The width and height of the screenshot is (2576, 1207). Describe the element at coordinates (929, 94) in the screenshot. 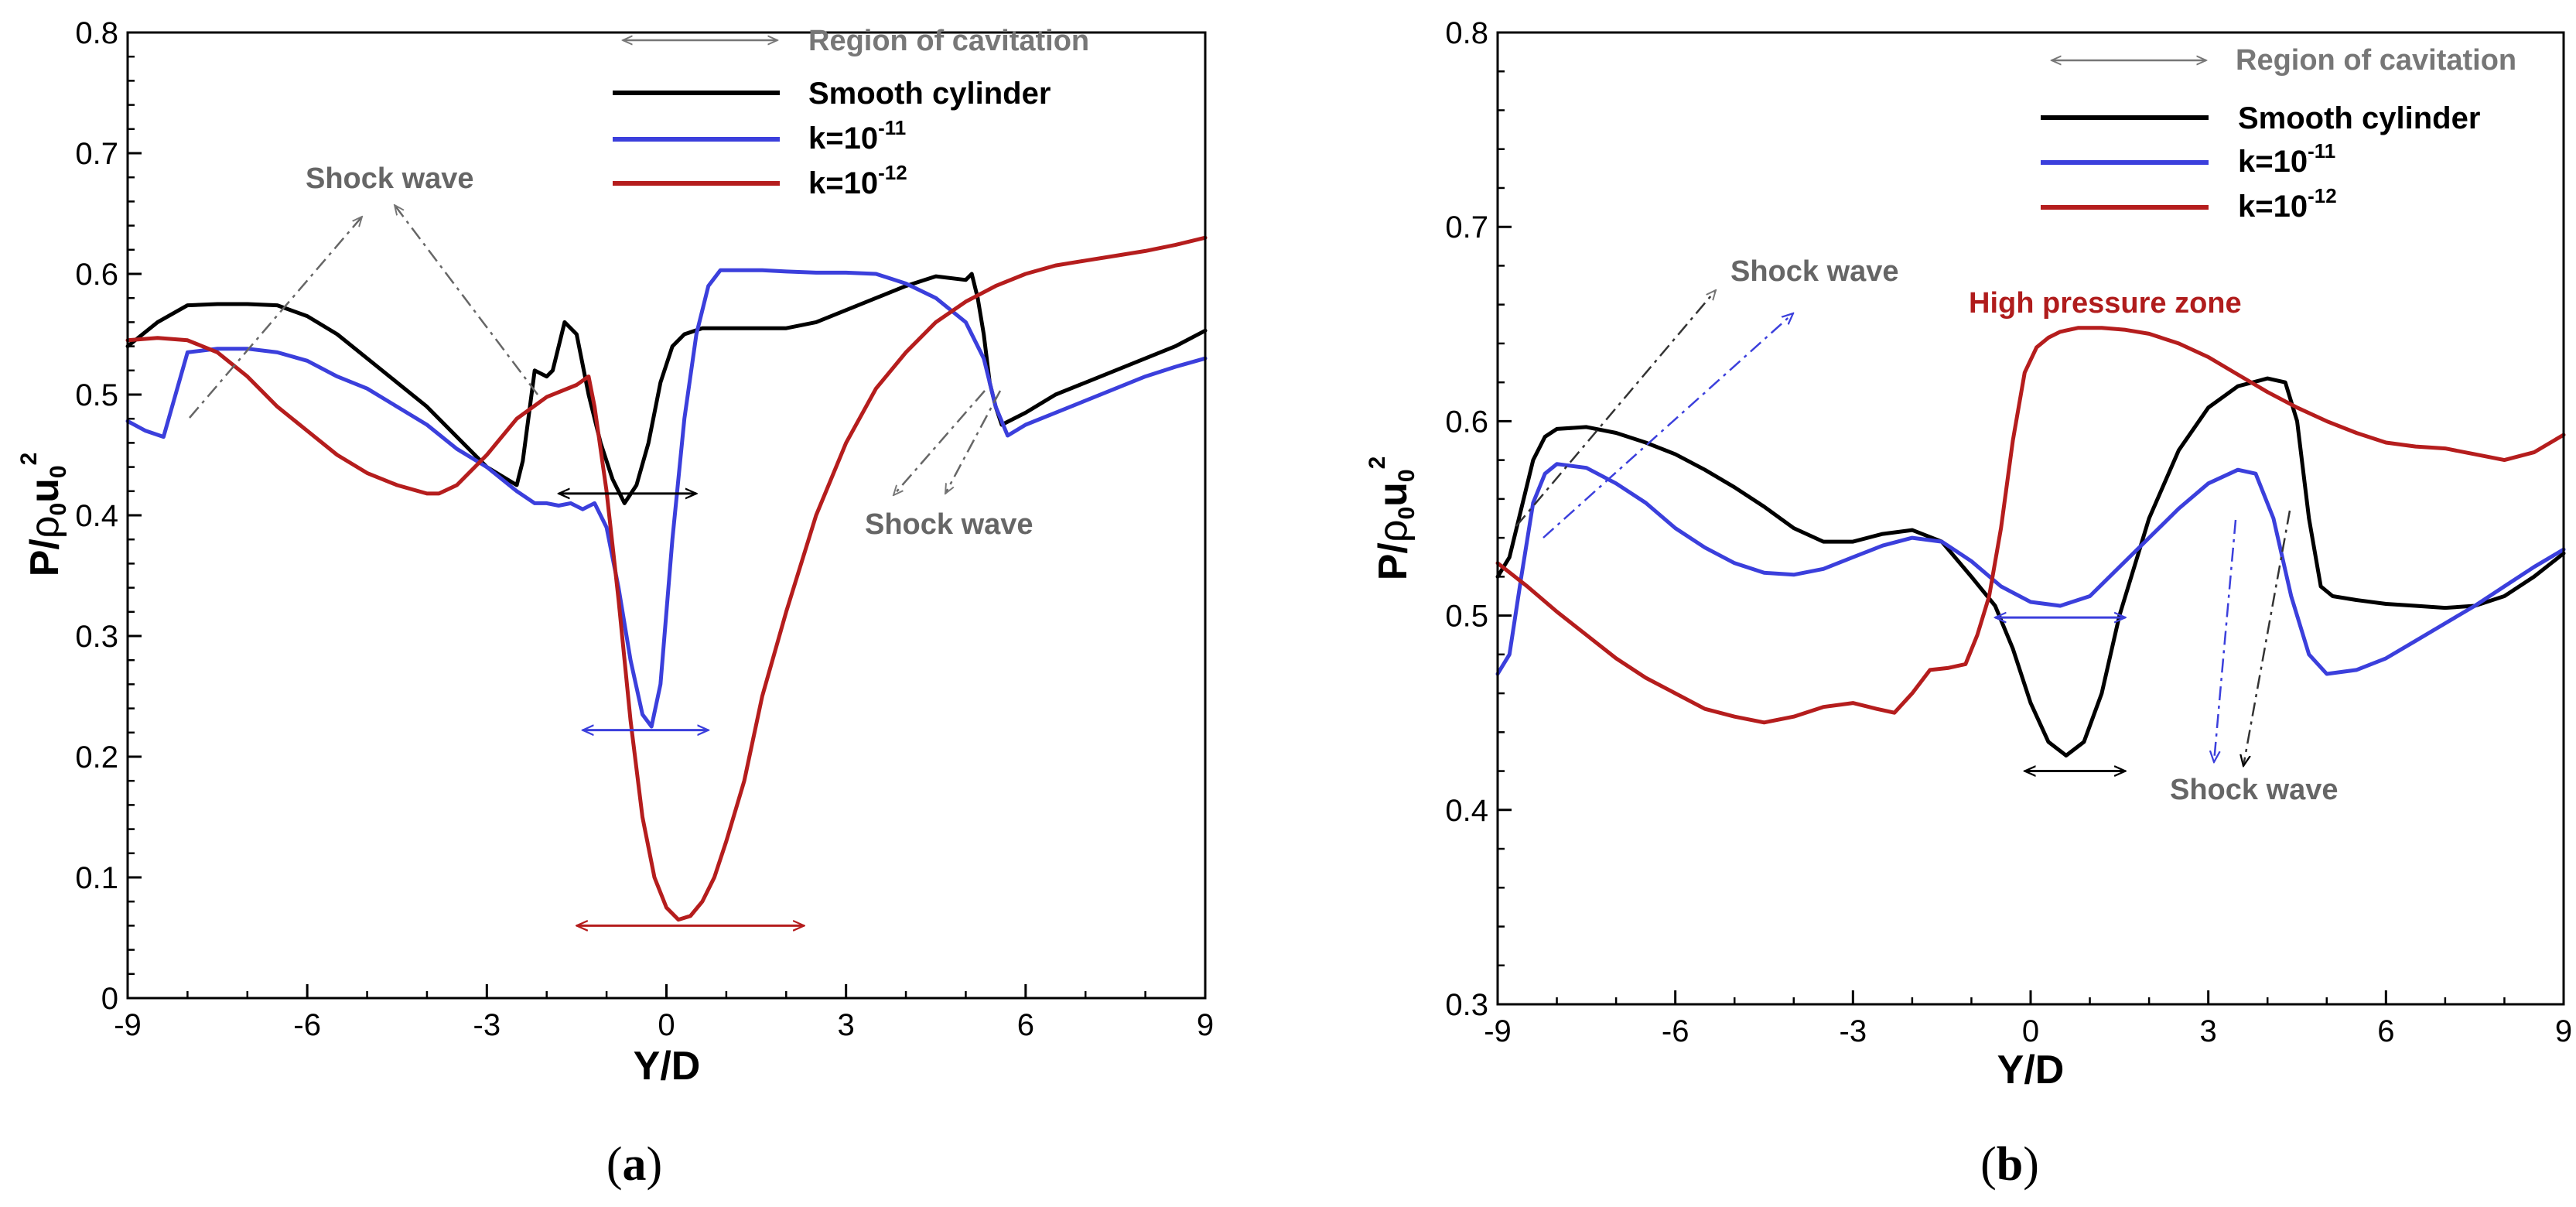

I see `legend-label-smooth-a: Smooth cylinder` at that location.